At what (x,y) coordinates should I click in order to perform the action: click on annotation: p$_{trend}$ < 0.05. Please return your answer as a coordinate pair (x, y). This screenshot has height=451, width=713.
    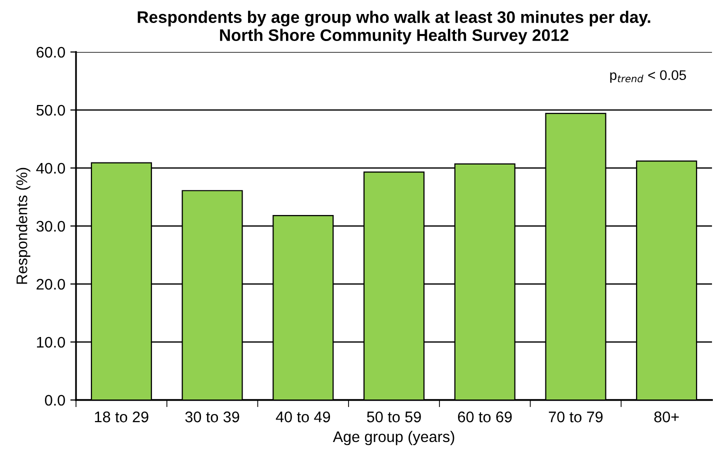
    Looking at the image, I should click on (648, 76).